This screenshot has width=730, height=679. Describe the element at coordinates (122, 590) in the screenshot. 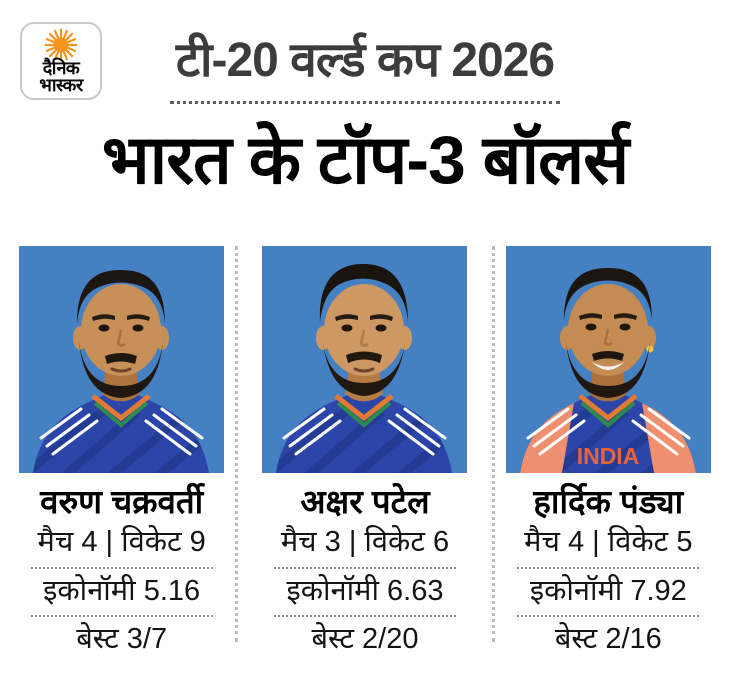

I see `stat-economy: इकोनॉमी 5.16` at that location.